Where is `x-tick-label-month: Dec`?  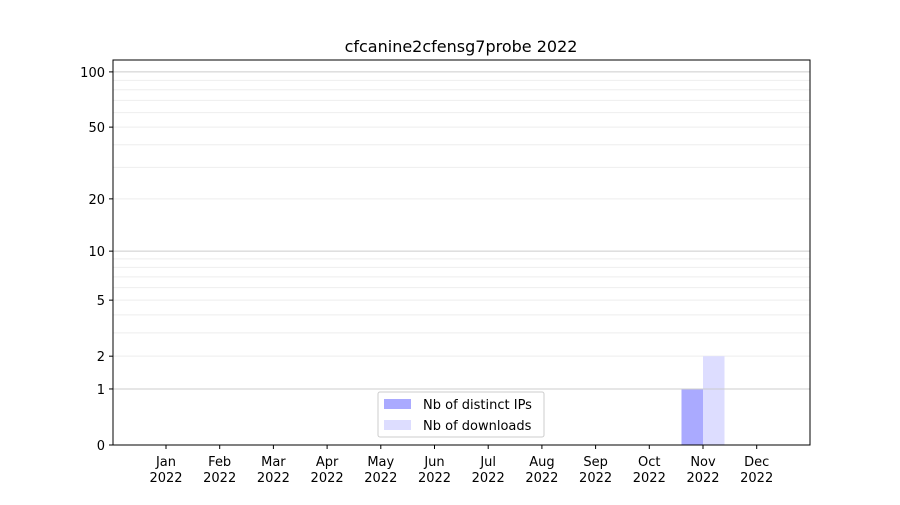 x-tick-label-month: Dec is located at coordinates (756, 462).